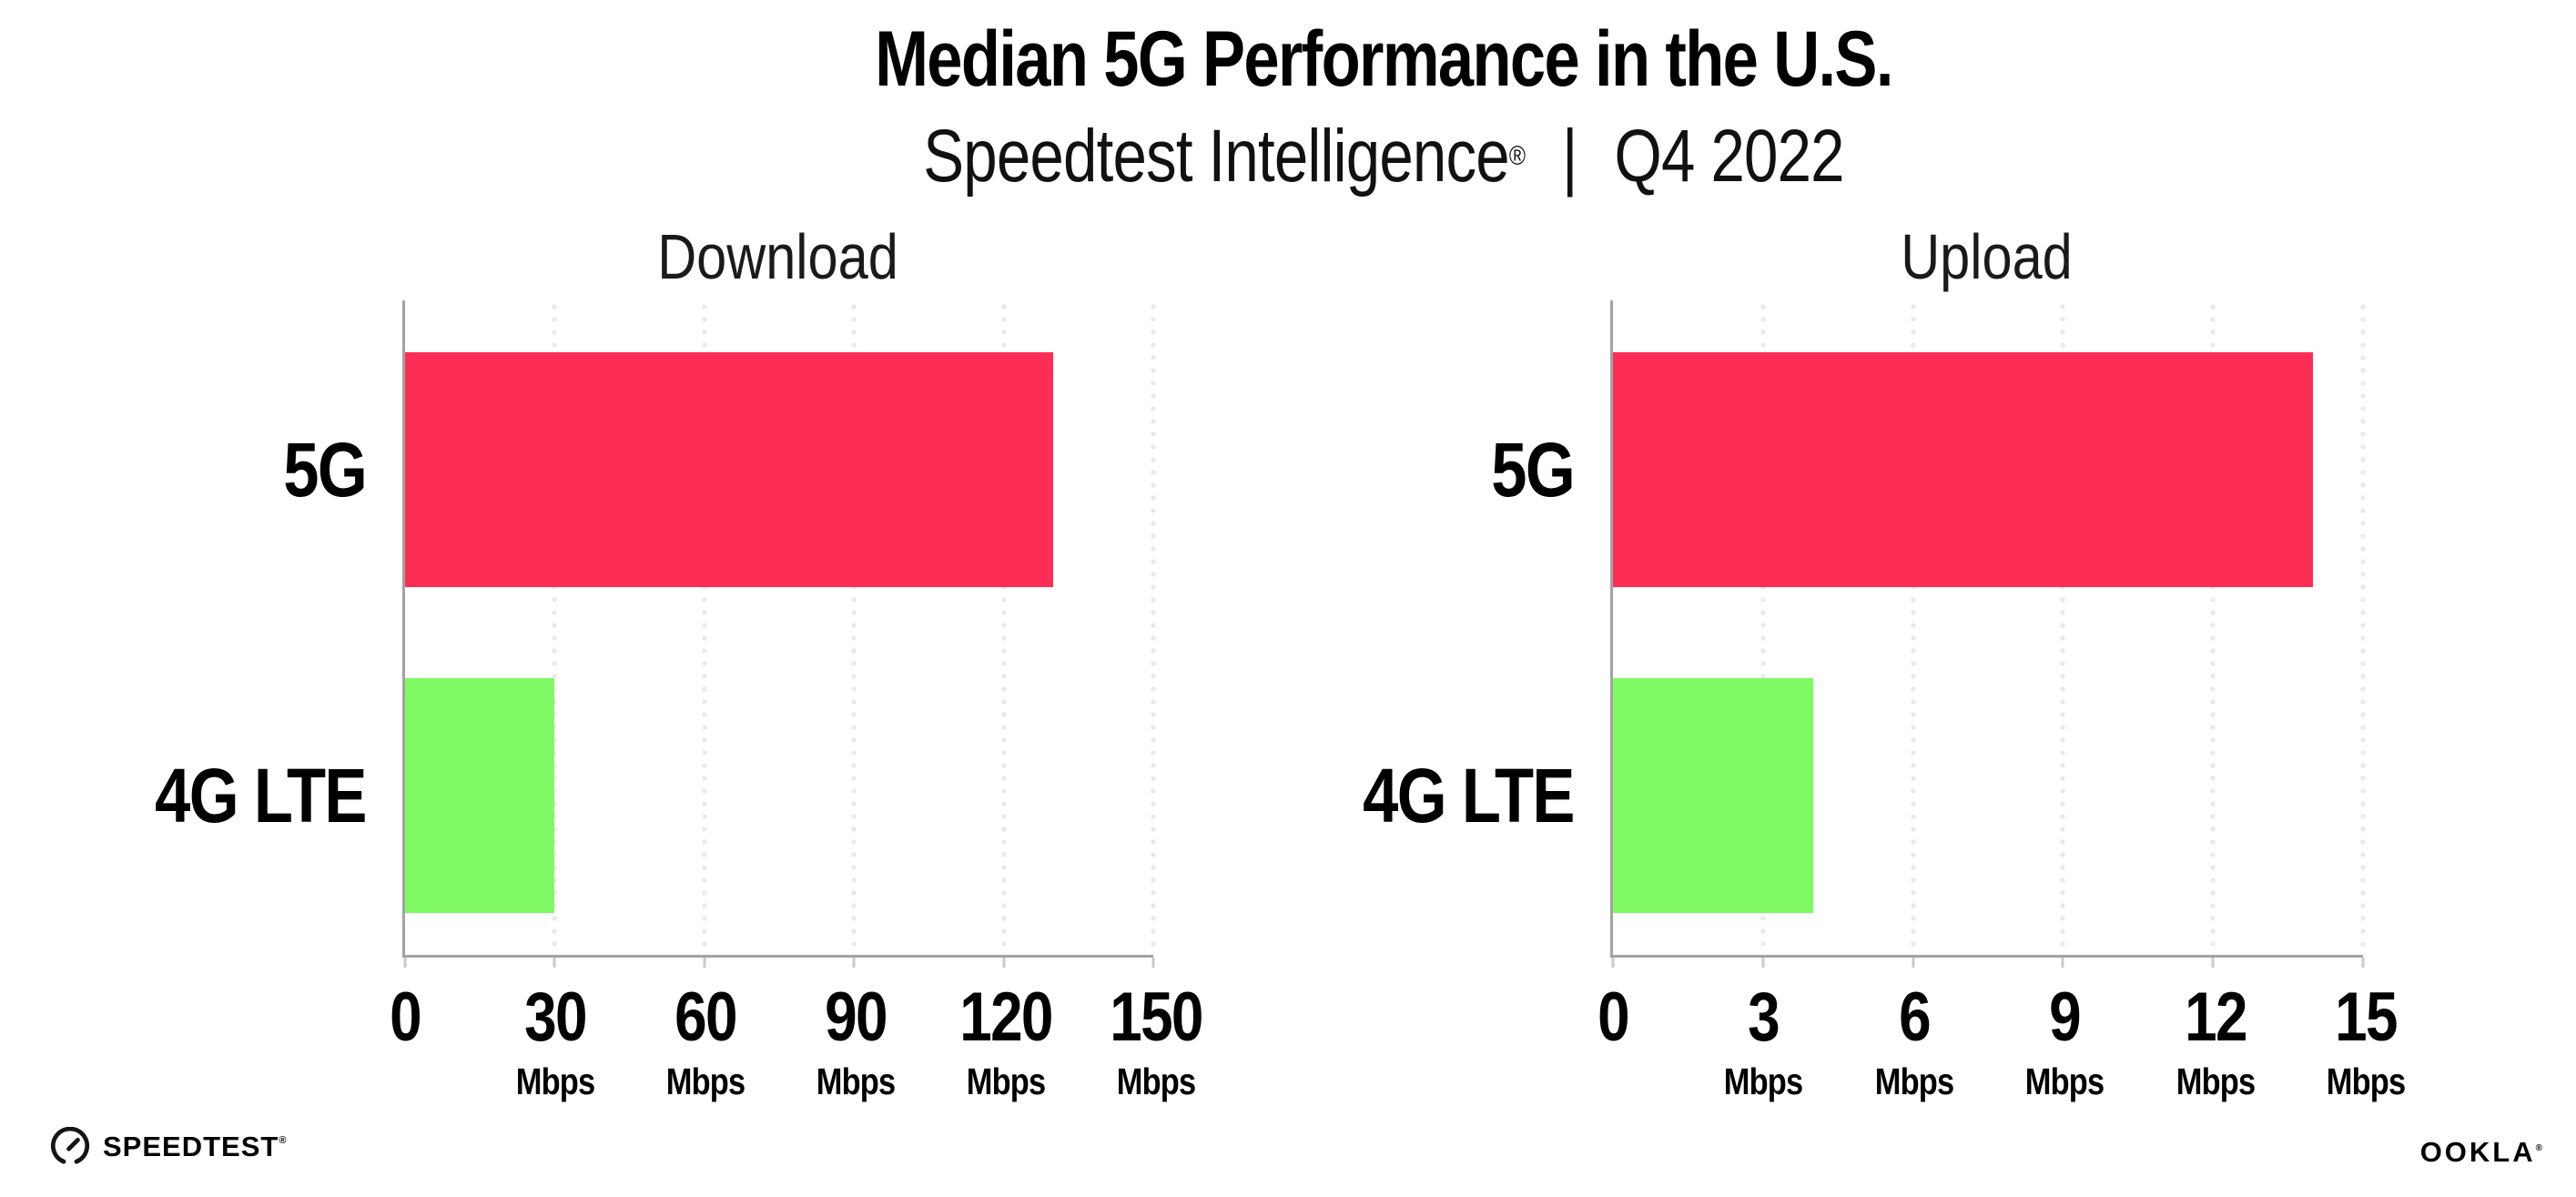 This screenshot has height=1197, width=2576. I want to click on tick-value: 3, so click(1764, 1018).